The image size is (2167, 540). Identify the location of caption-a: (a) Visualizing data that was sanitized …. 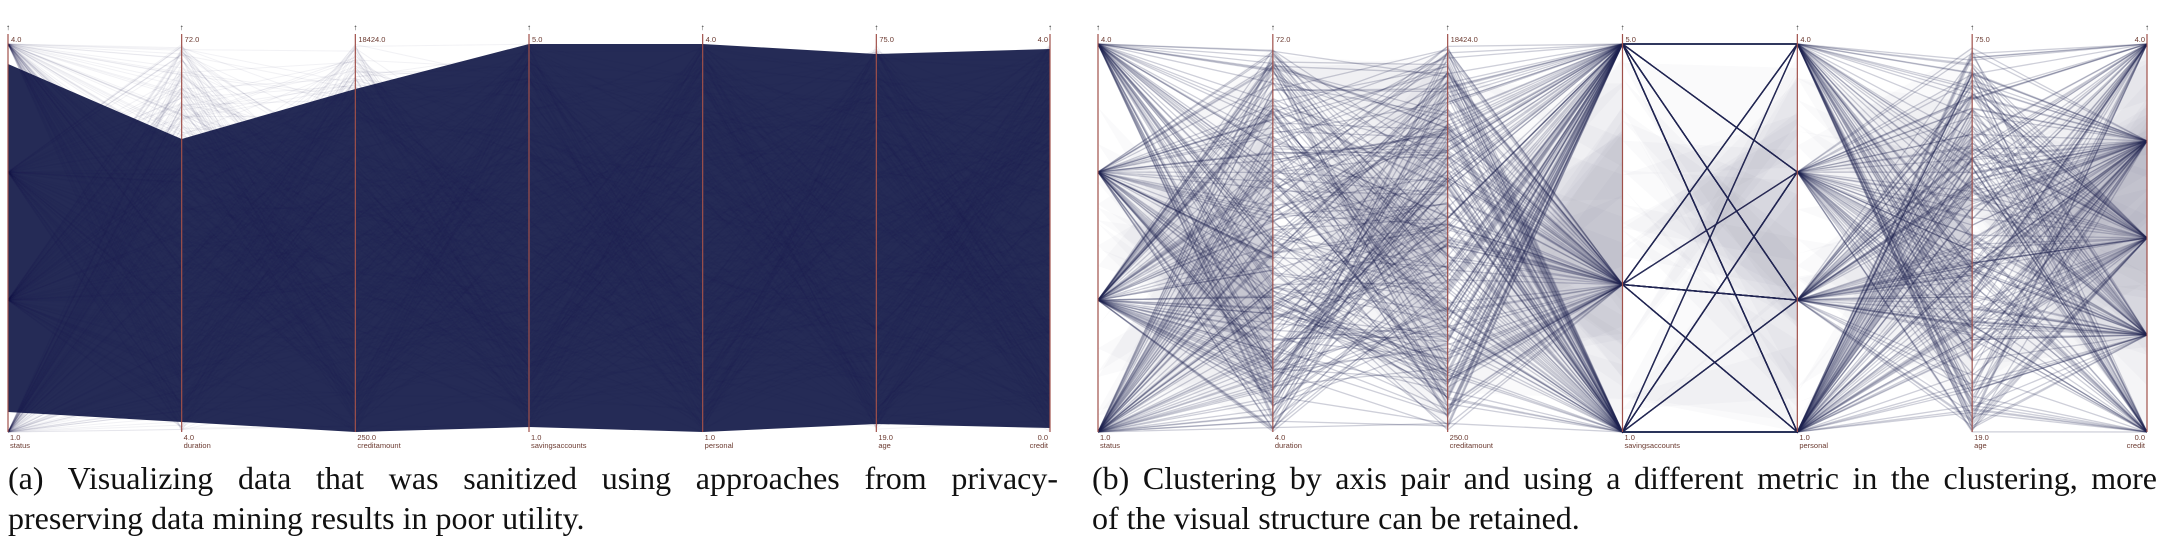
(533, 498).